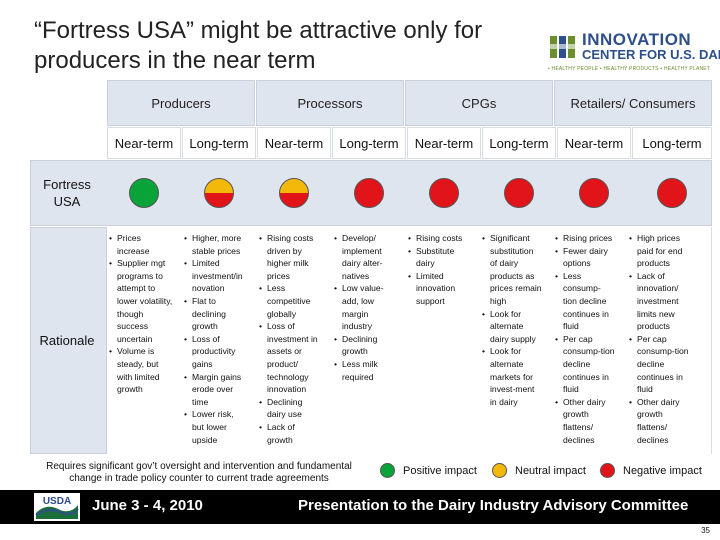 This screenshot has width=720, height=540. Describe the element at coordinates (355, 313) in the screenshot. I see `rationale-line: margin` at that location.